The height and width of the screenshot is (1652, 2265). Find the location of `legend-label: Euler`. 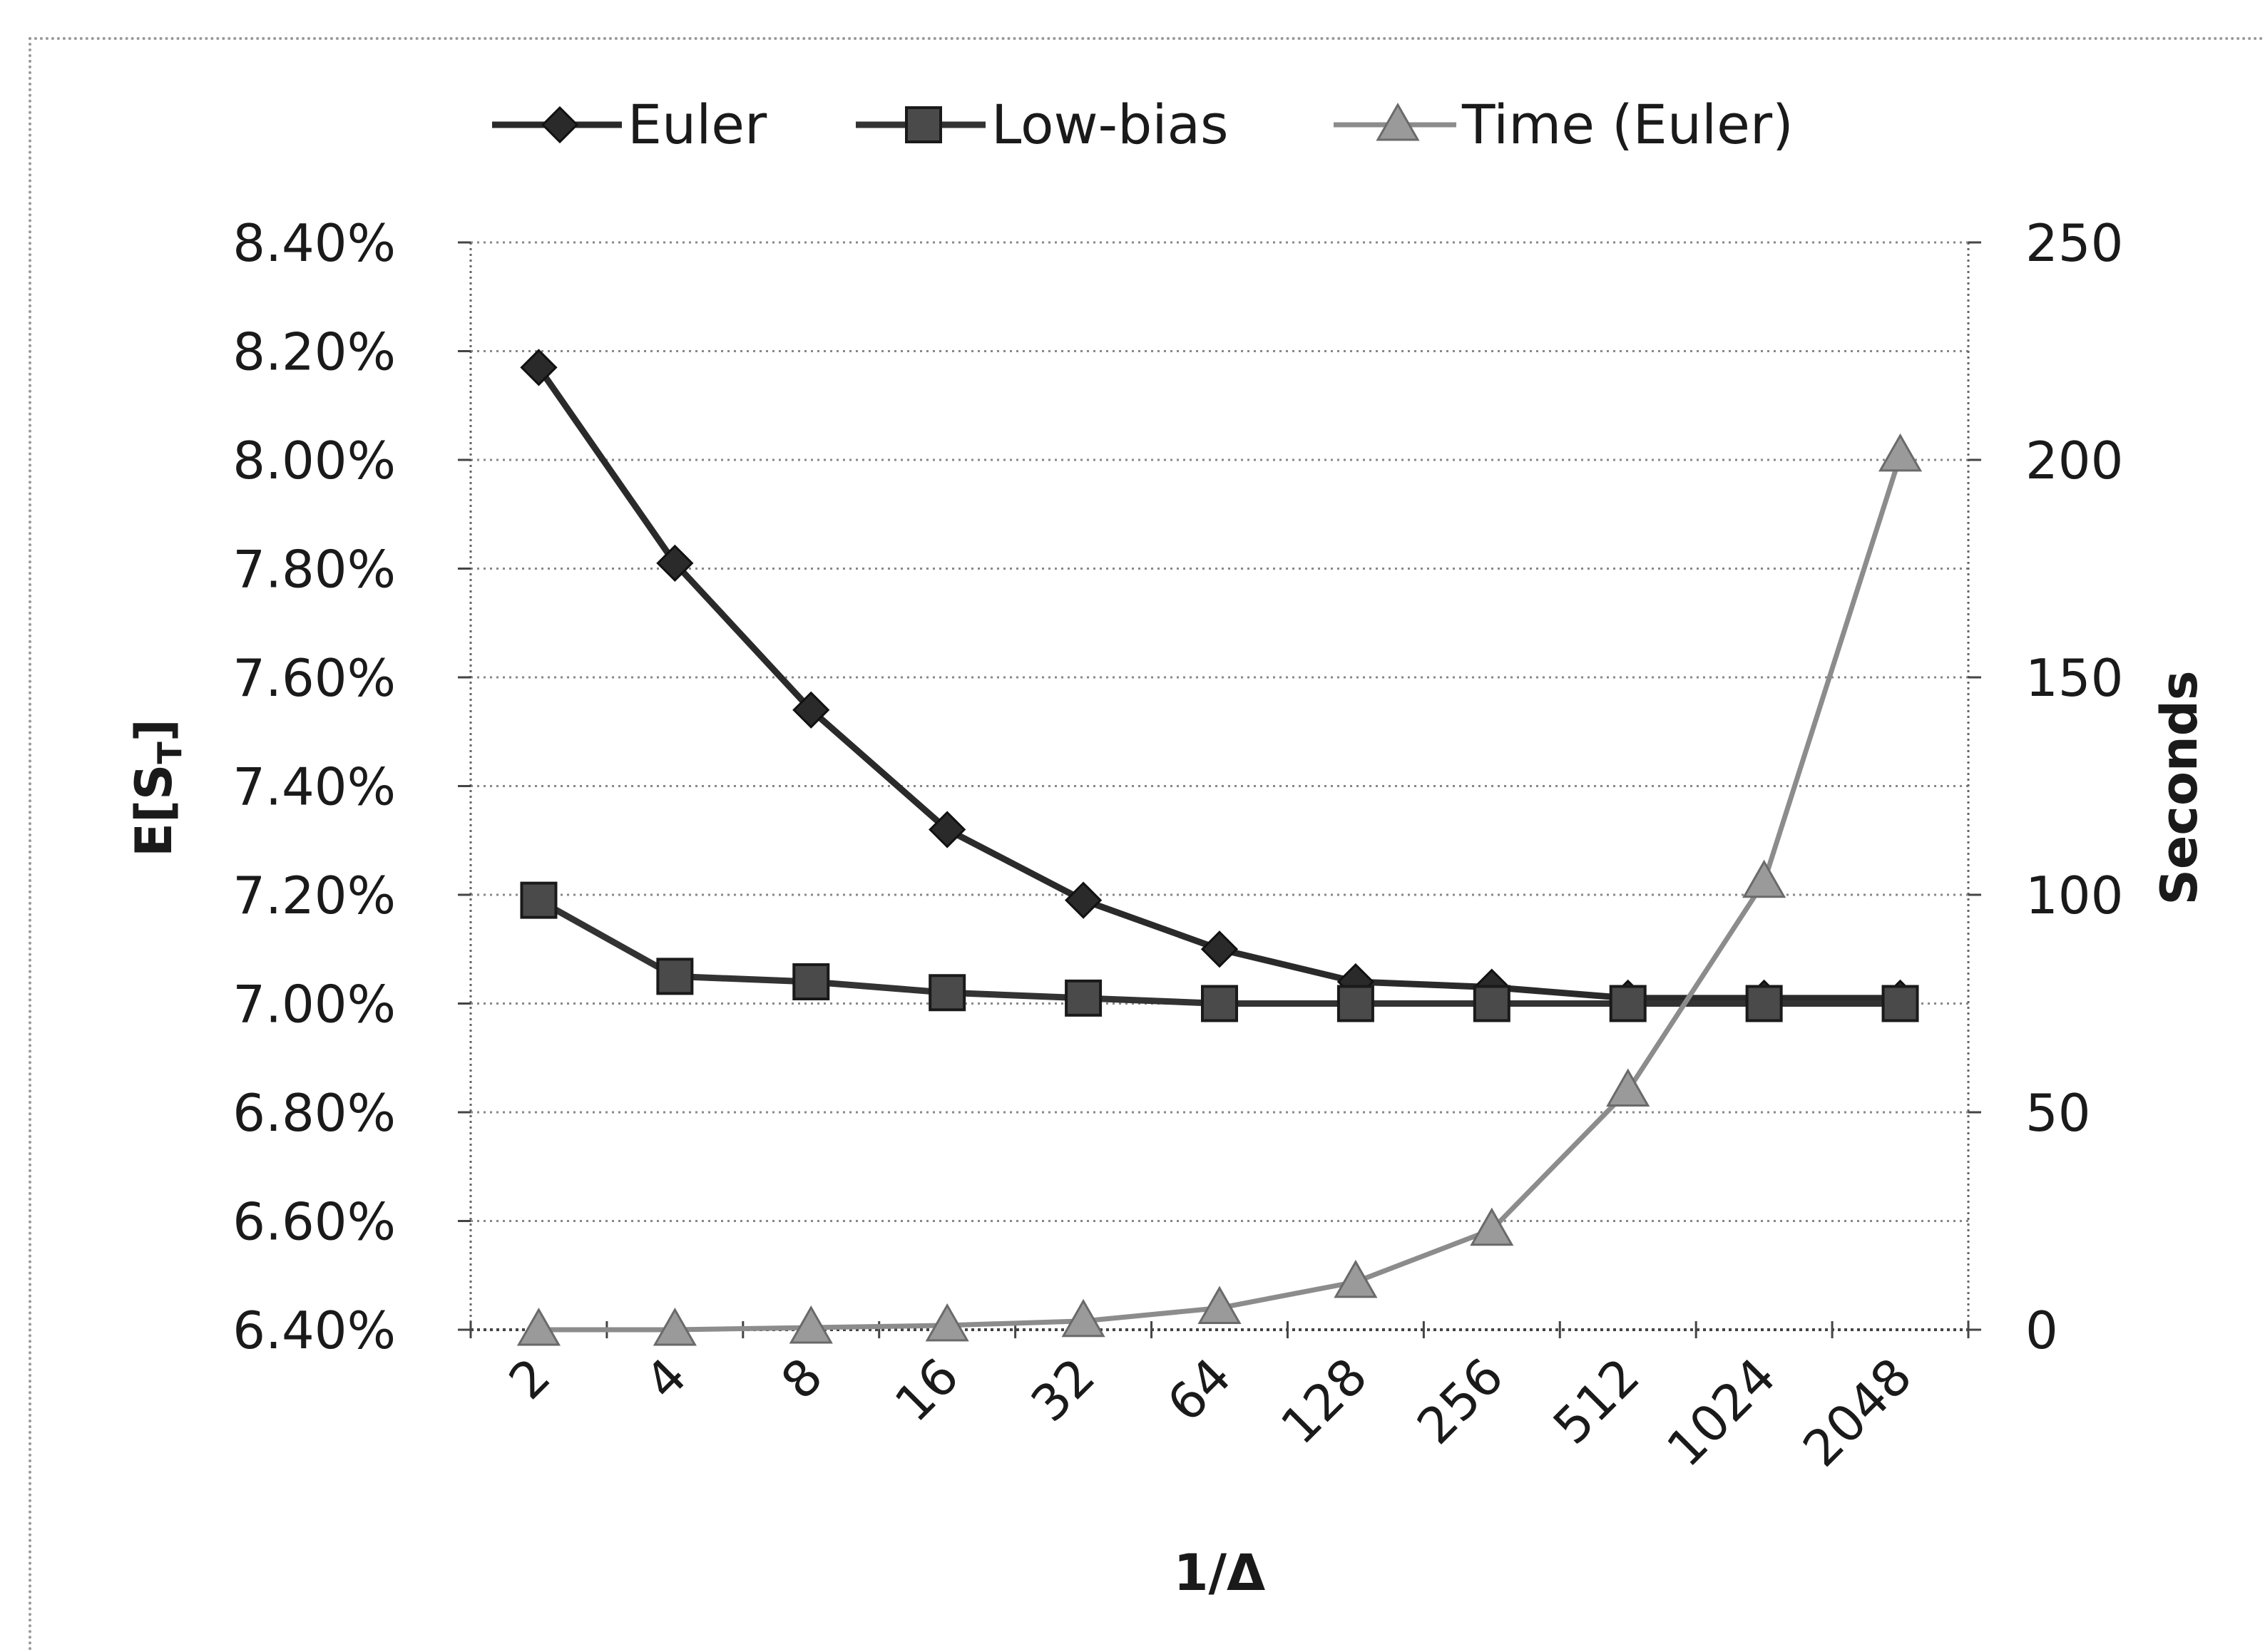

legend-label: Euler is located at coordinates (697, 124).